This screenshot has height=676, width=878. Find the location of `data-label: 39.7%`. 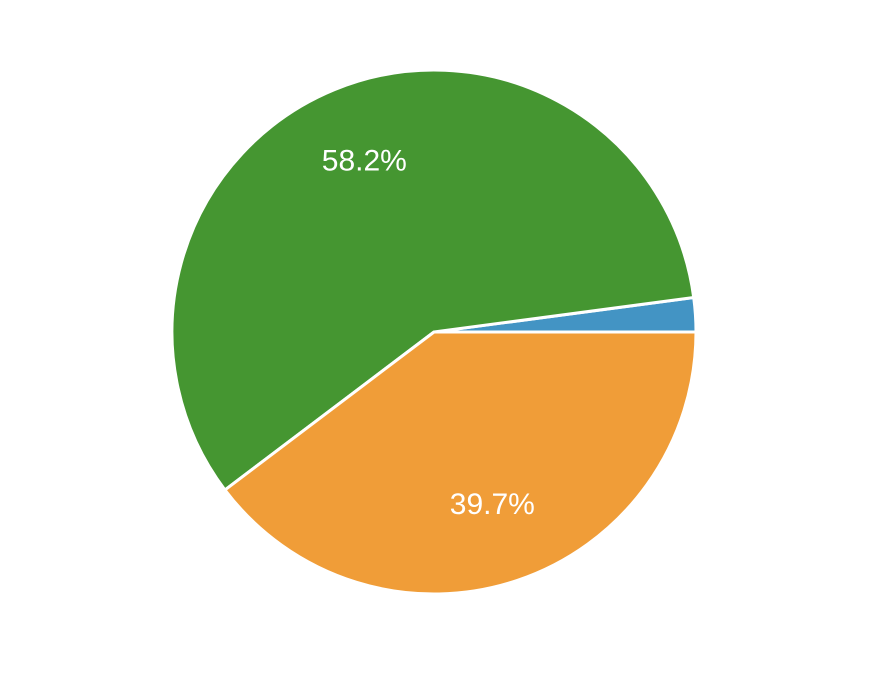

data-label: 39.7% is located at coordinates (492, 504).